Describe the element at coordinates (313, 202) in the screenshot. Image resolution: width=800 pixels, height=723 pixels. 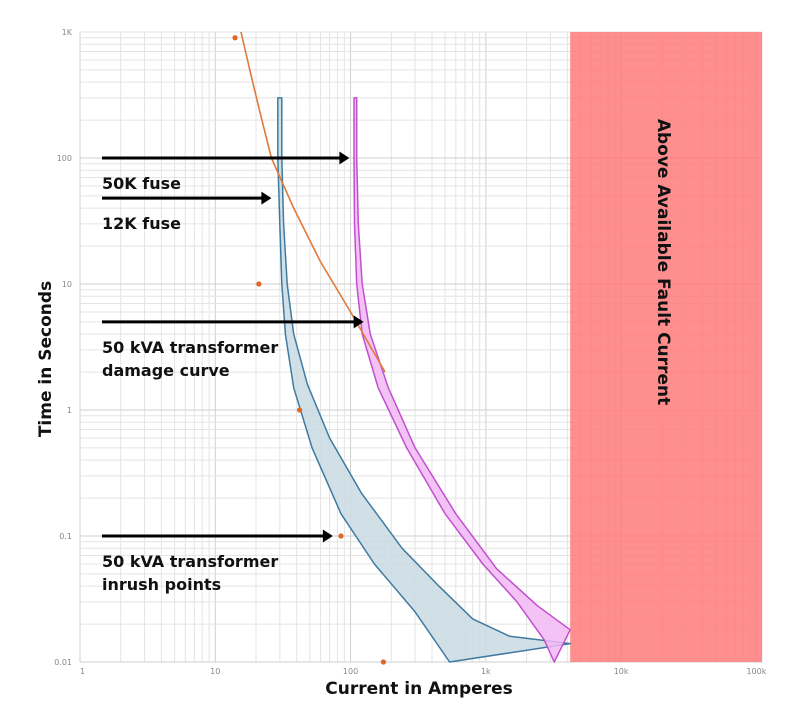
I see `damage-curve-line` at that location.